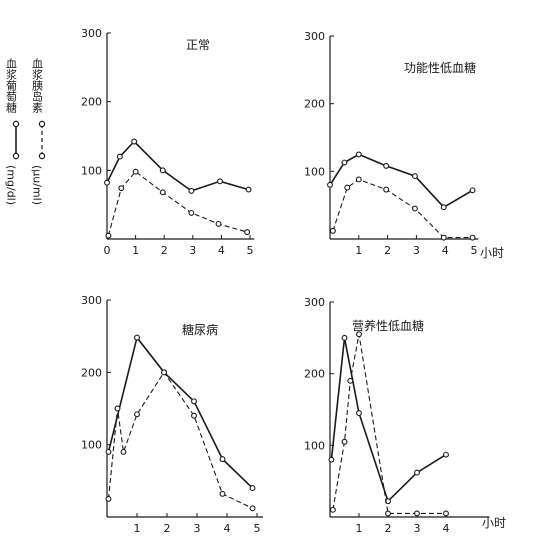  What do you see at coordinates (177, 166) in the screenshot?
I see `glucose-series-line` at bounding box center [177, 166].